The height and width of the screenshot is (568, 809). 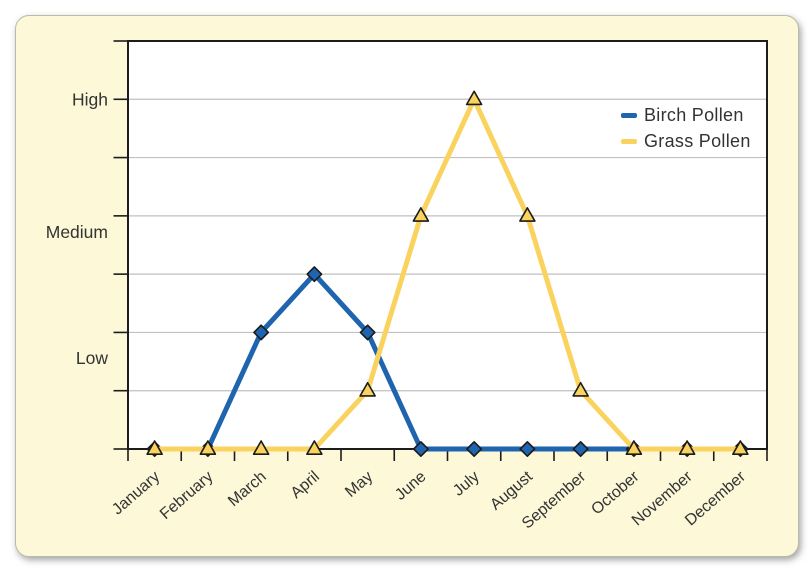 I want to click on birch-pollen-marker-april, so click(x=314, y=274).